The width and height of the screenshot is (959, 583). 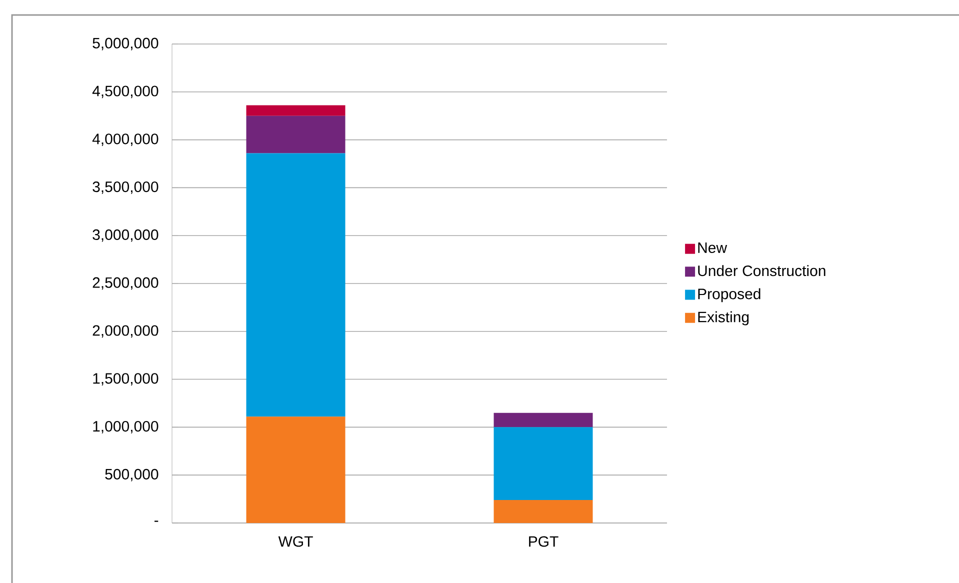 I want to click on y-tick-label: 5,000,000, so click(x=125, y=44).